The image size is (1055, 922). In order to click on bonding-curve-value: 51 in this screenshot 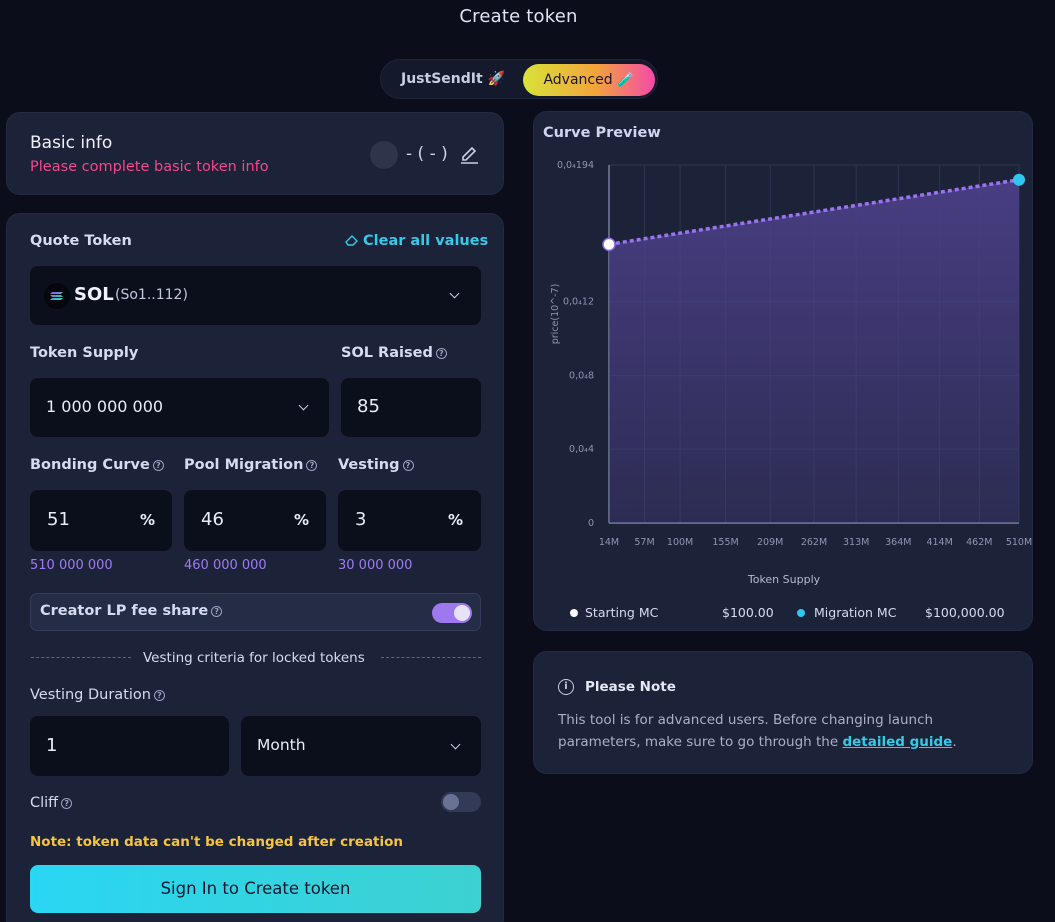, I will do `click(58, 519)`.